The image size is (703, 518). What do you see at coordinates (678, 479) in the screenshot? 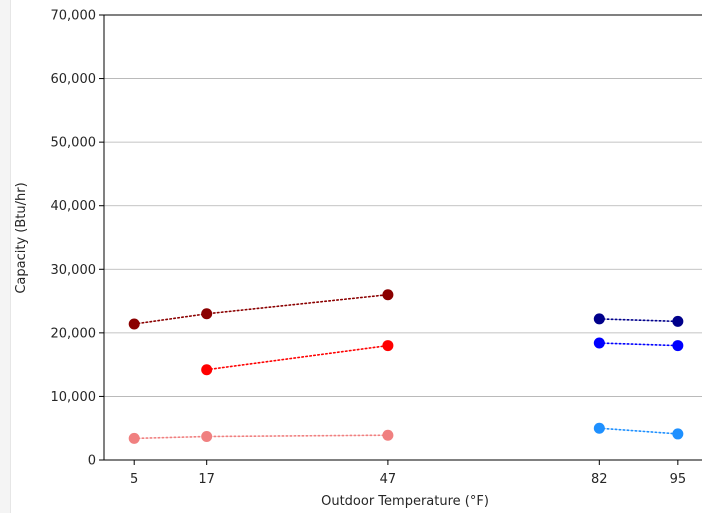
I see `x-tick-label: 95` at bounding box center [678, 479].